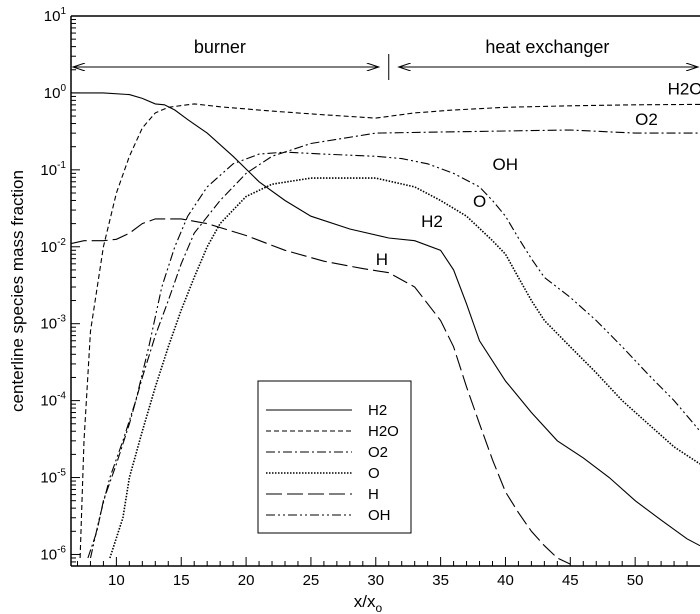 The width and height of the screenshot is (700, 614). Describe the element at coordinates (505, 164) in the screenshot. I see `curve-label-oh: OH` at that location.